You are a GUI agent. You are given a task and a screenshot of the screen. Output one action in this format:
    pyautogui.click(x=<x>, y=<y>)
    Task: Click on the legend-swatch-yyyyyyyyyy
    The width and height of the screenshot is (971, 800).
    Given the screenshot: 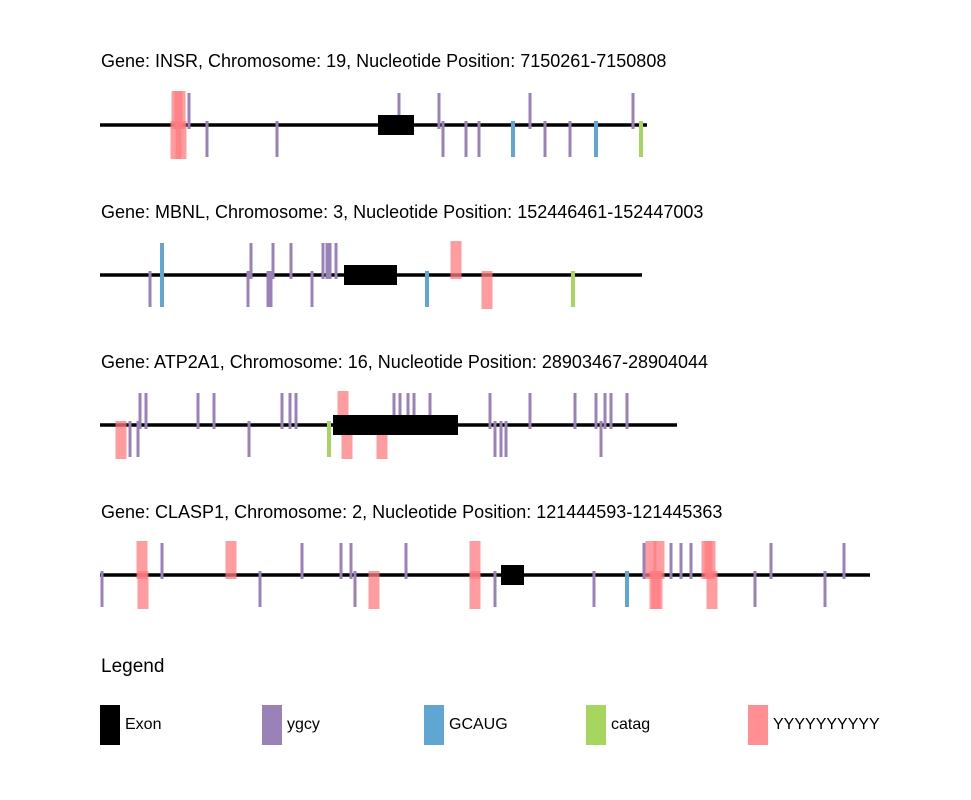 What is the action you would take?
    pyautogui.click(x=758, y=725)
    